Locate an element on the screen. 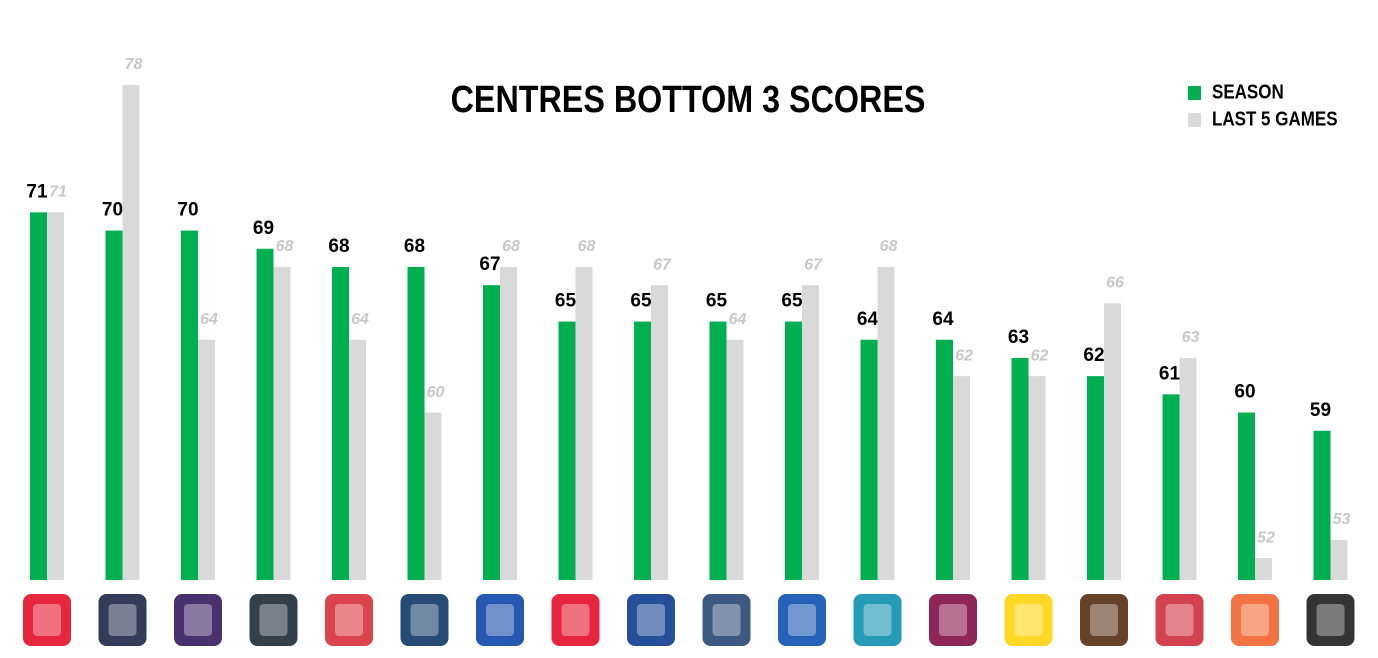 Image resolution: width=1378 pixels, height=658 pixels. legend-label: SEASON is located at coordinates (1248, 91).